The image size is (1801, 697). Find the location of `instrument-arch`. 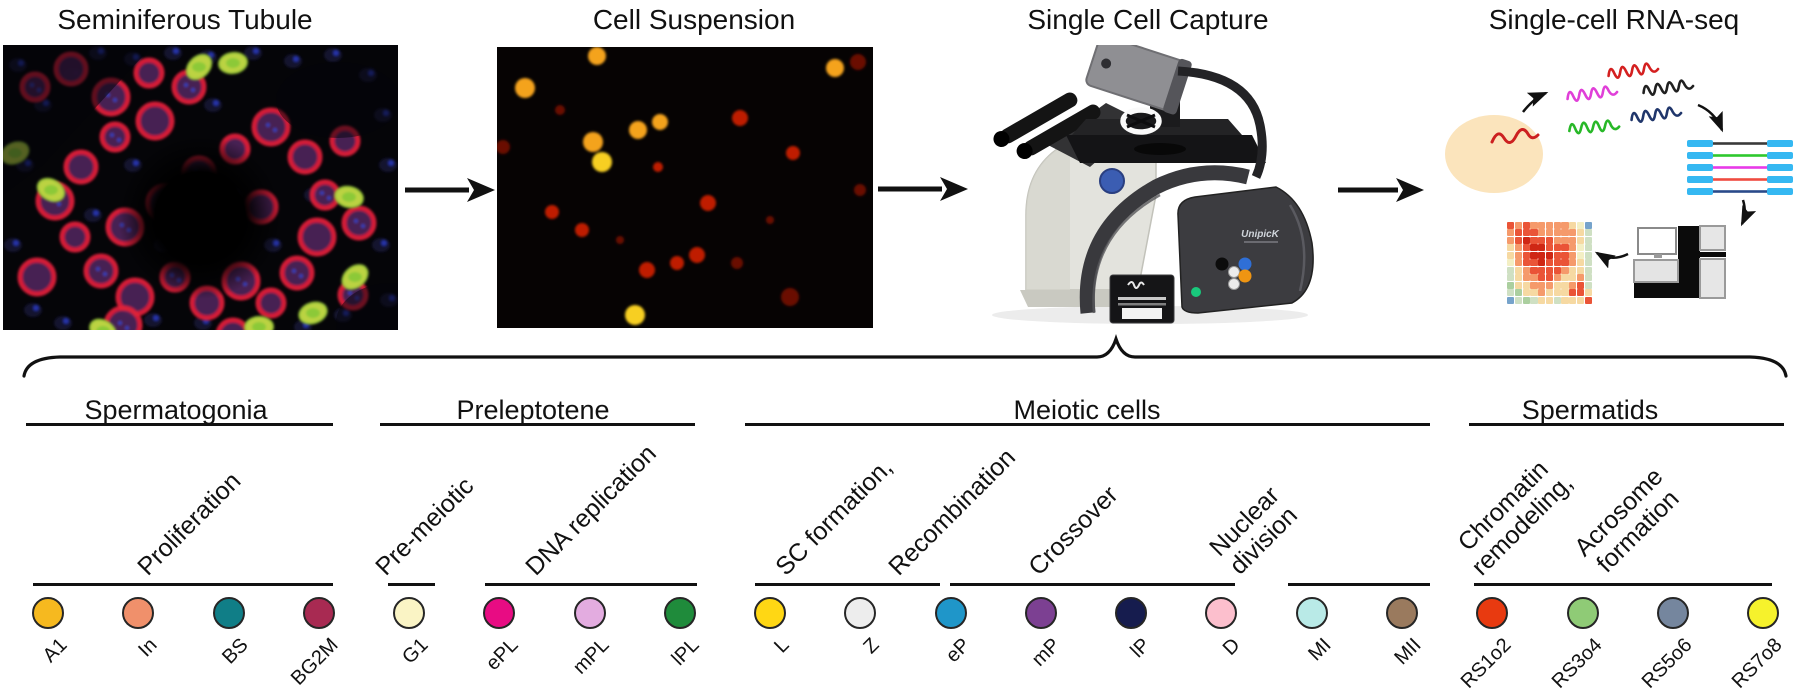

instrument-arch is located at coordinates (1164, 239).